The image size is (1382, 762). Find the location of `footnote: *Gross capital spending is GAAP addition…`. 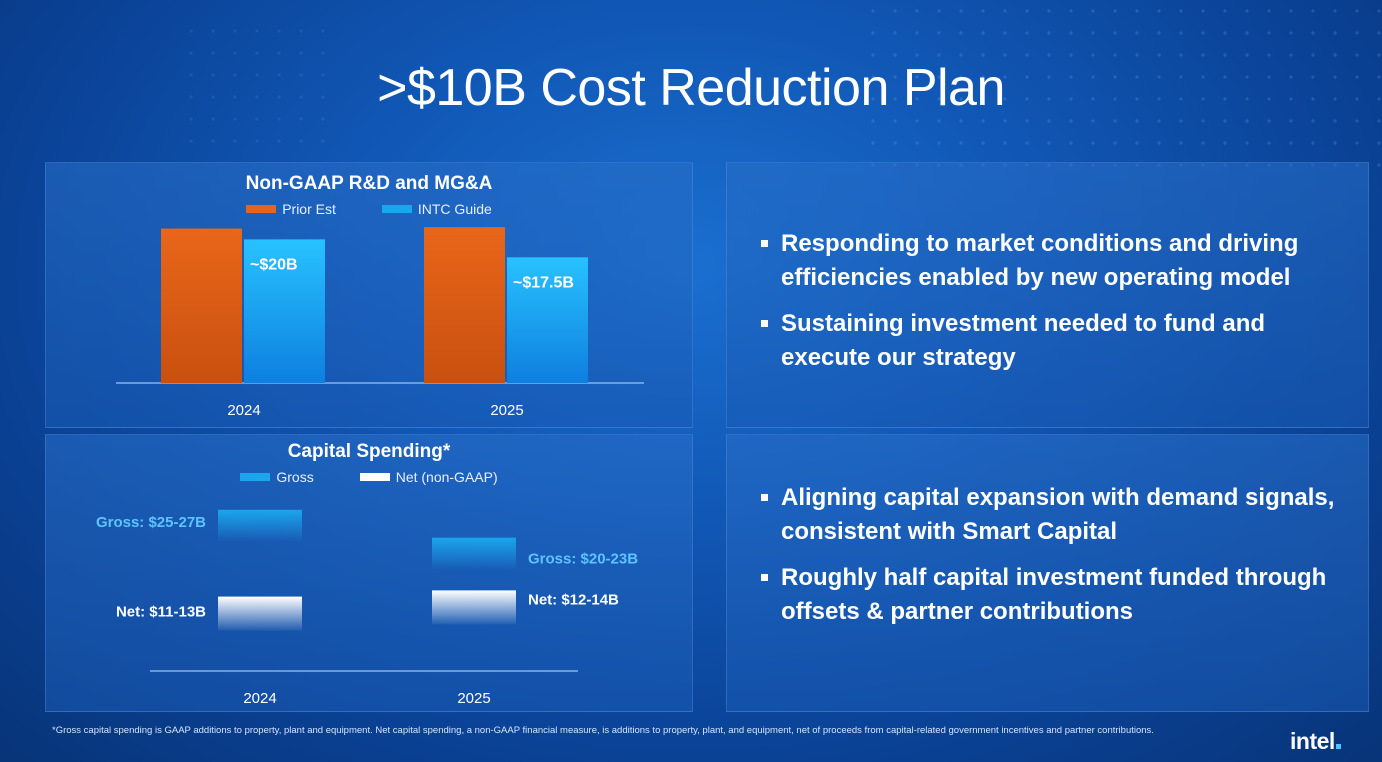

footnote: *Gross capital spending is GAAP addition… is located at coordinates (603, 730).